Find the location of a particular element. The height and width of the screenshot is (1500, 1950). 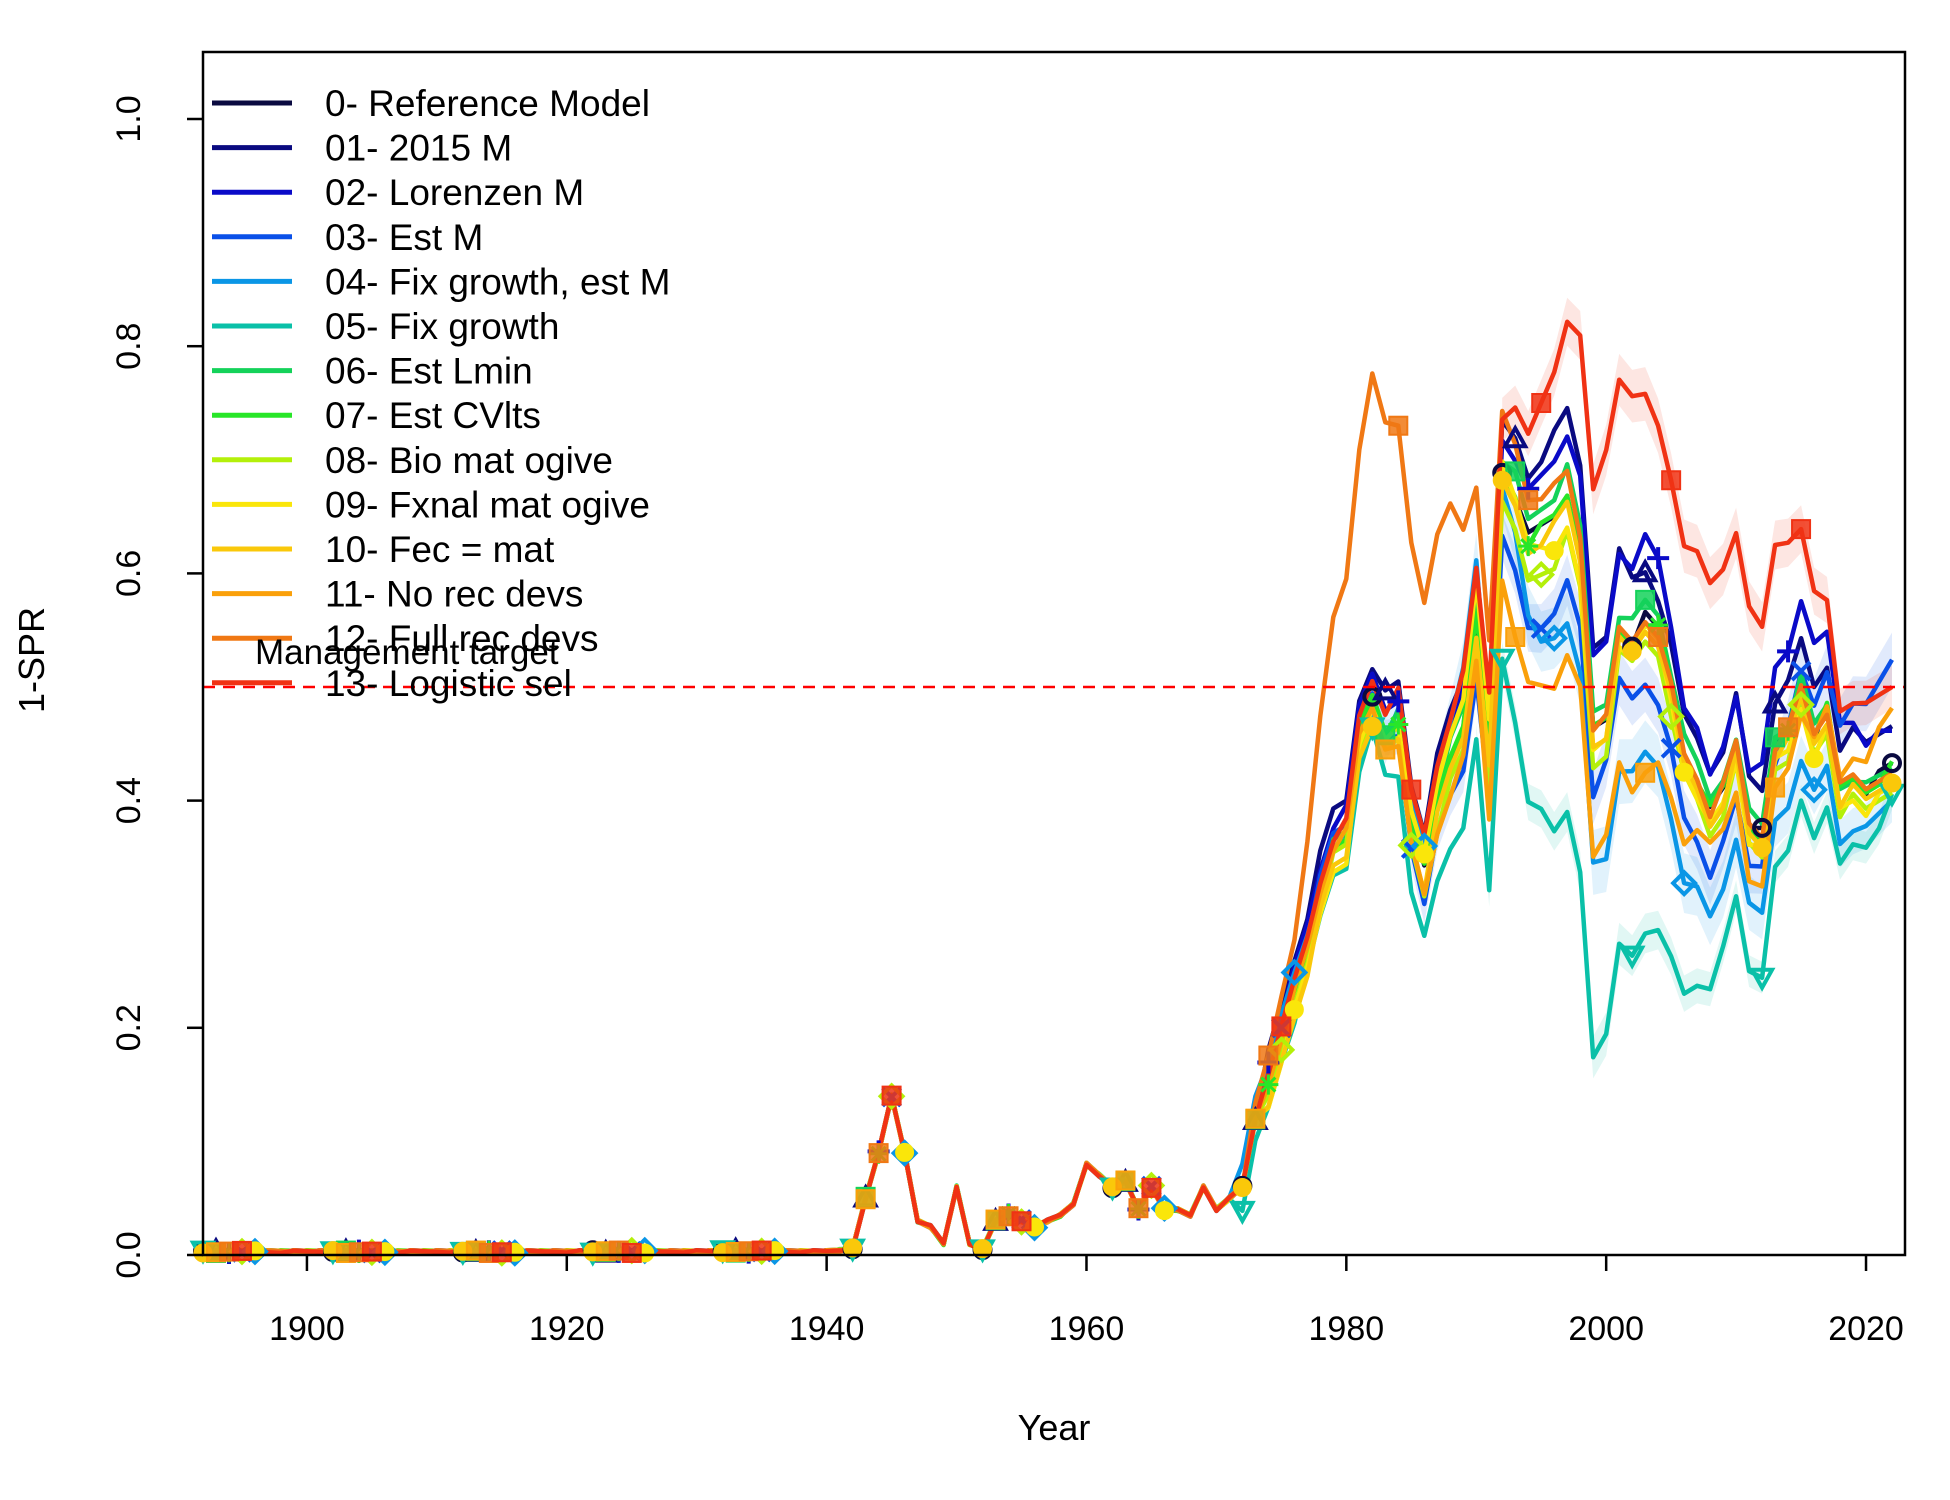

marker-13-1965 is located at coordinates (1151, 1187).